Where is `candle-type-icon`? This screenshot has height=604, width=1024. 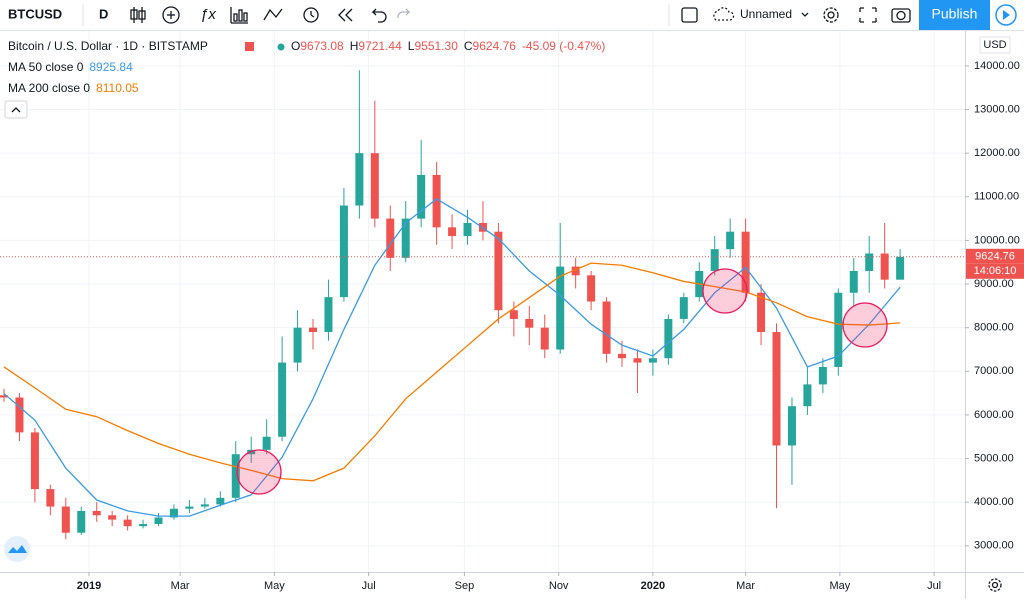
candle-type-icon is located at coordinates (138, 15).